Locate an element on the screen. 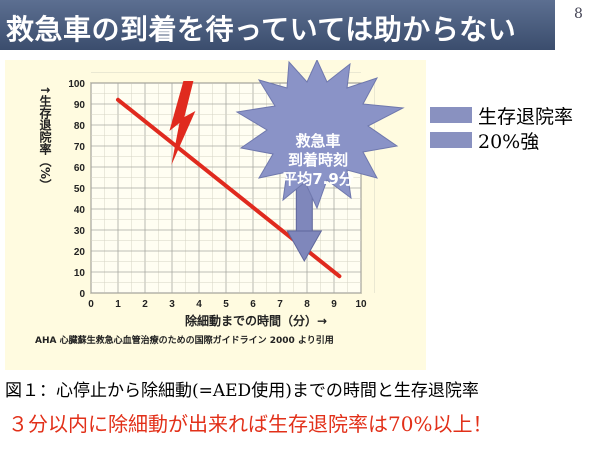  x-tick-label: 8 is located at coordinates (307, 304).